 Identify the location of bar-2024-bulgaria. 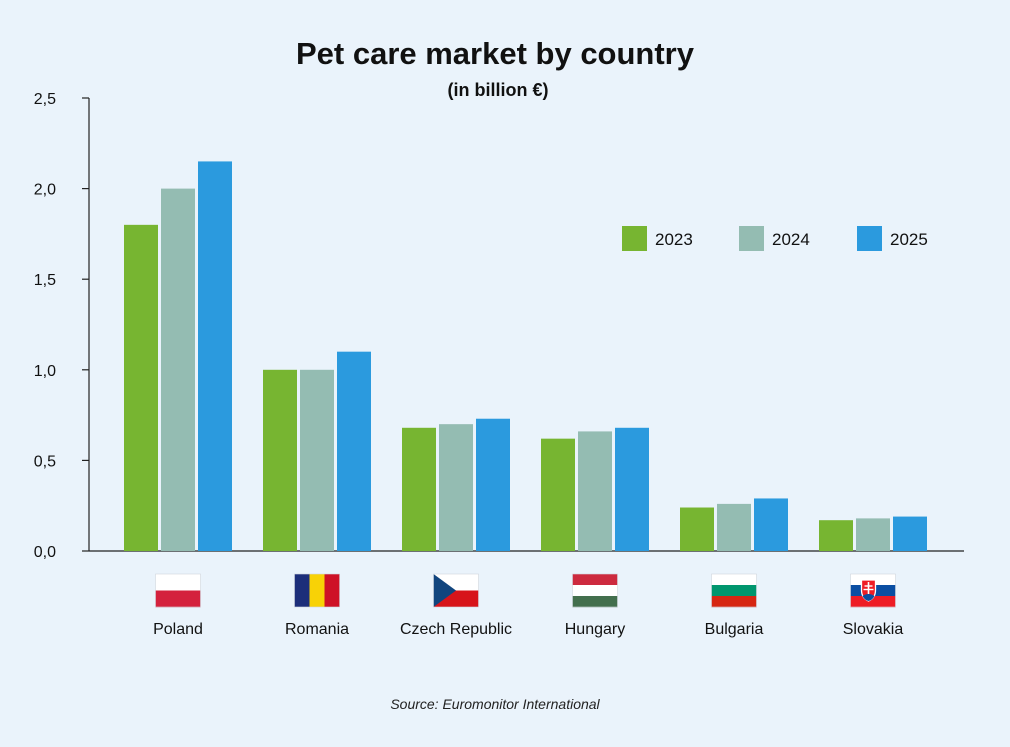
(734, 527).